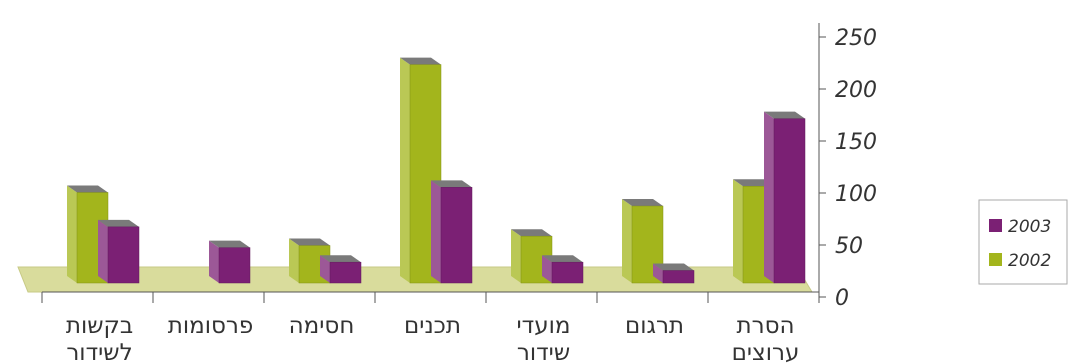 The width and height of the screenshot is (1071, 363). Describe the element at coordinates (432, 326) in the screenshot. I see `category-label: תכנים` at that location.